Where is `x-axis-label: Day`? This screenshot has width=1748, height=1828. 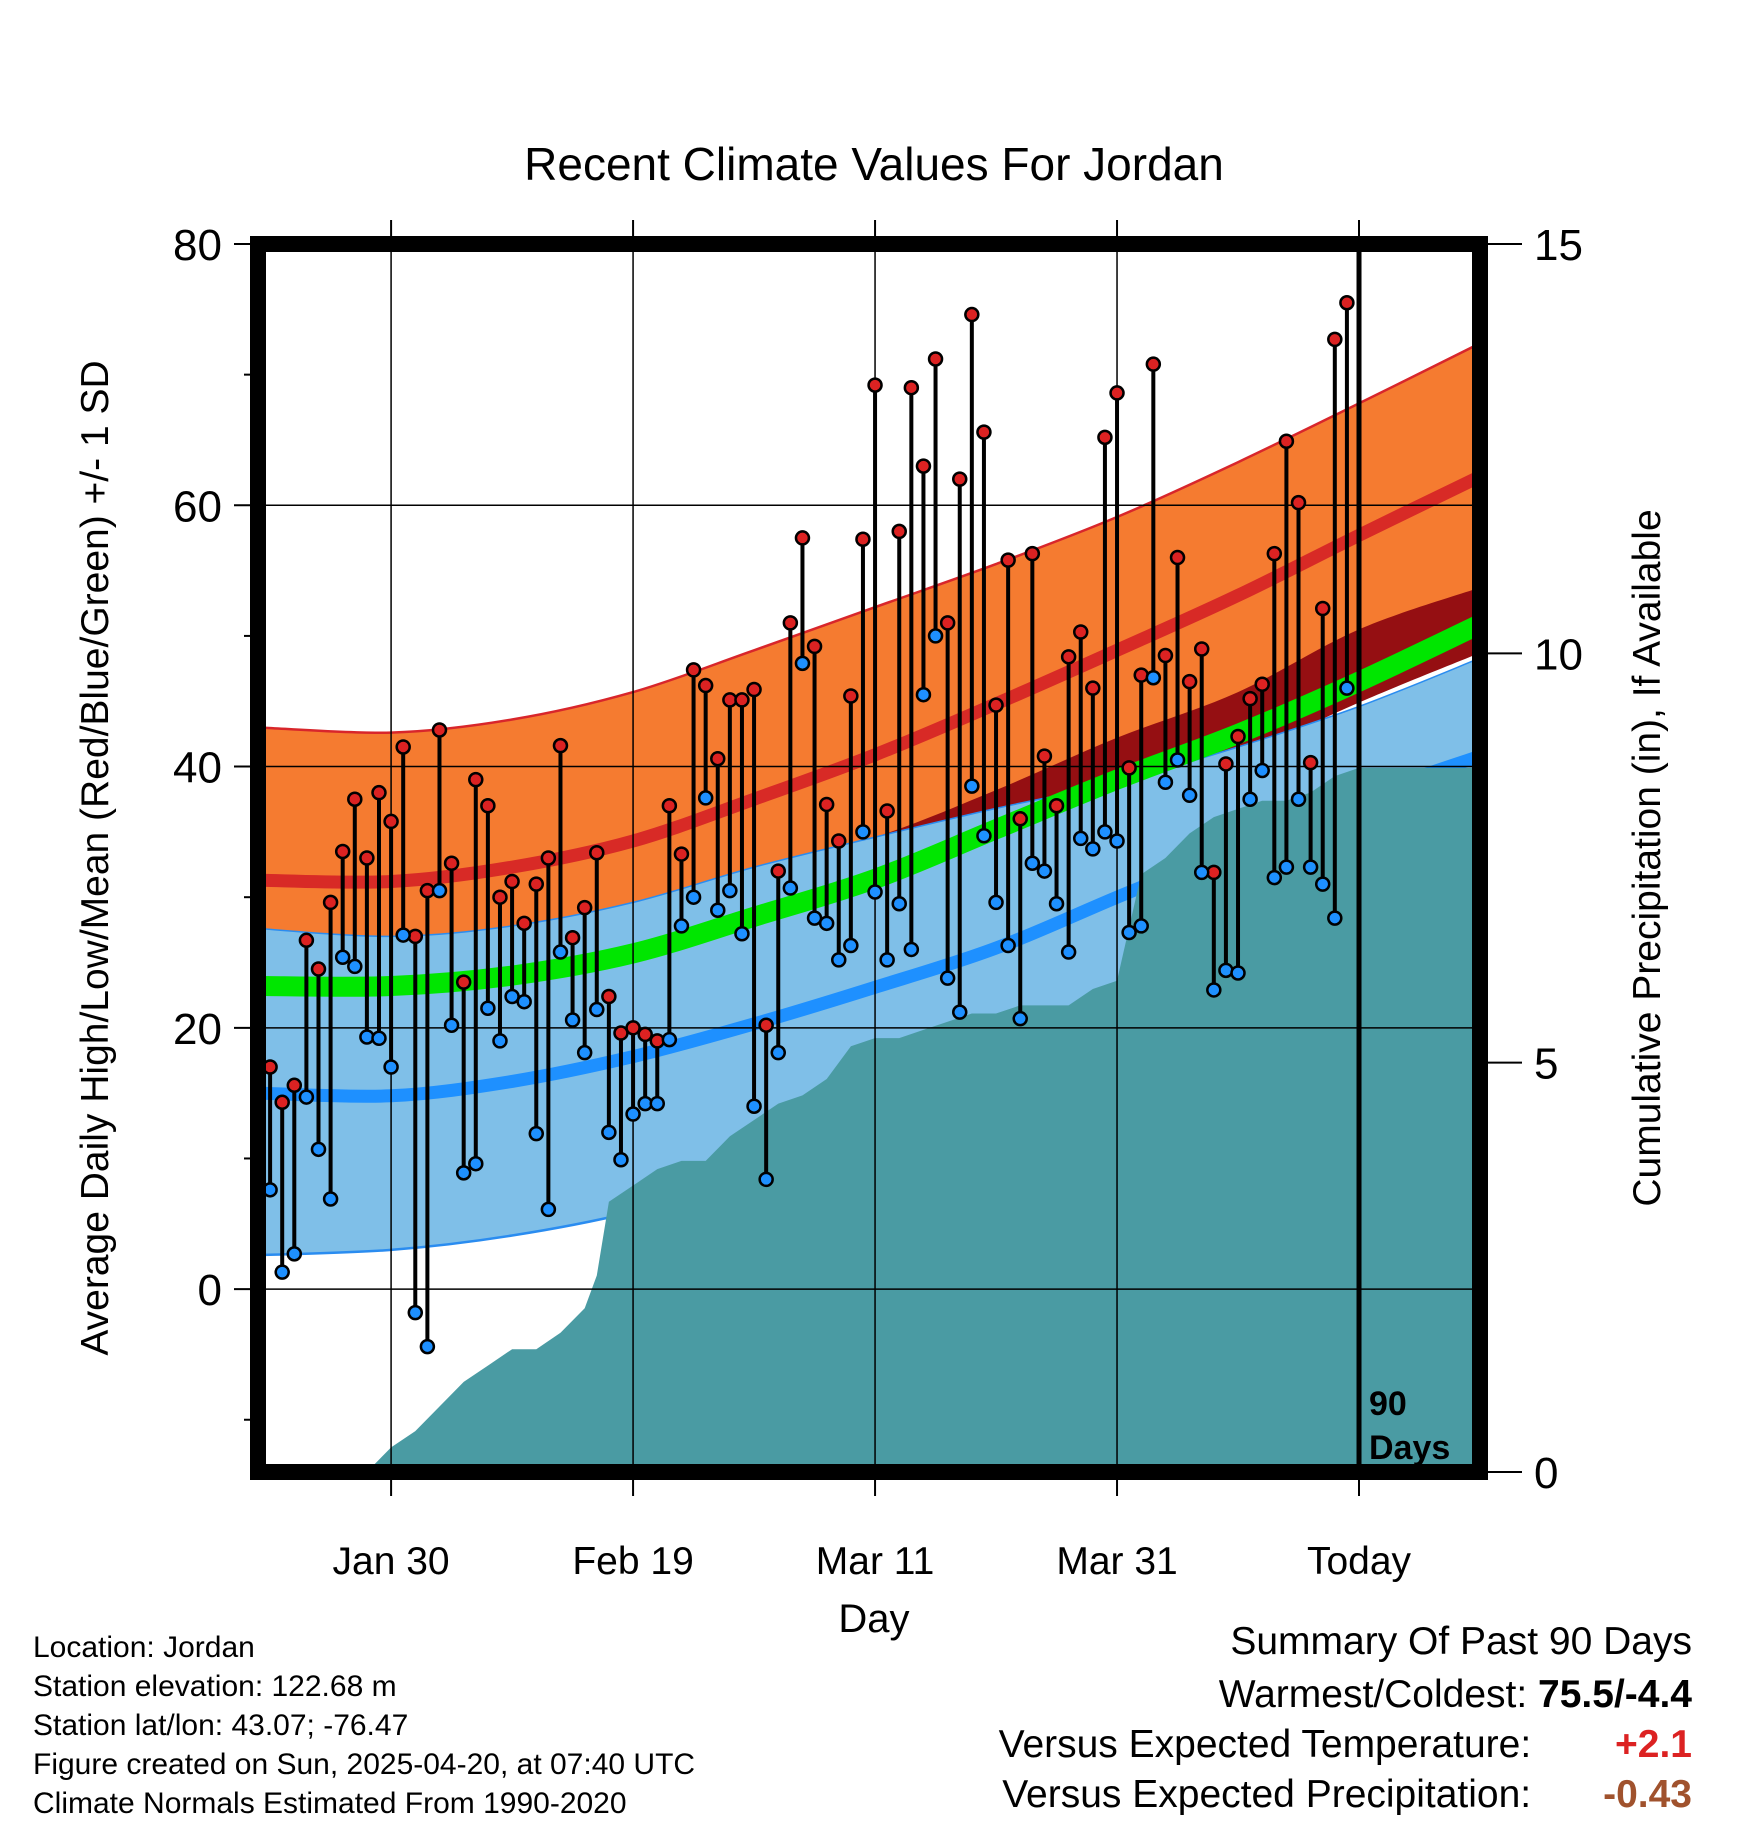 x-axis-label: Day is located at coordinates (873, 1619).